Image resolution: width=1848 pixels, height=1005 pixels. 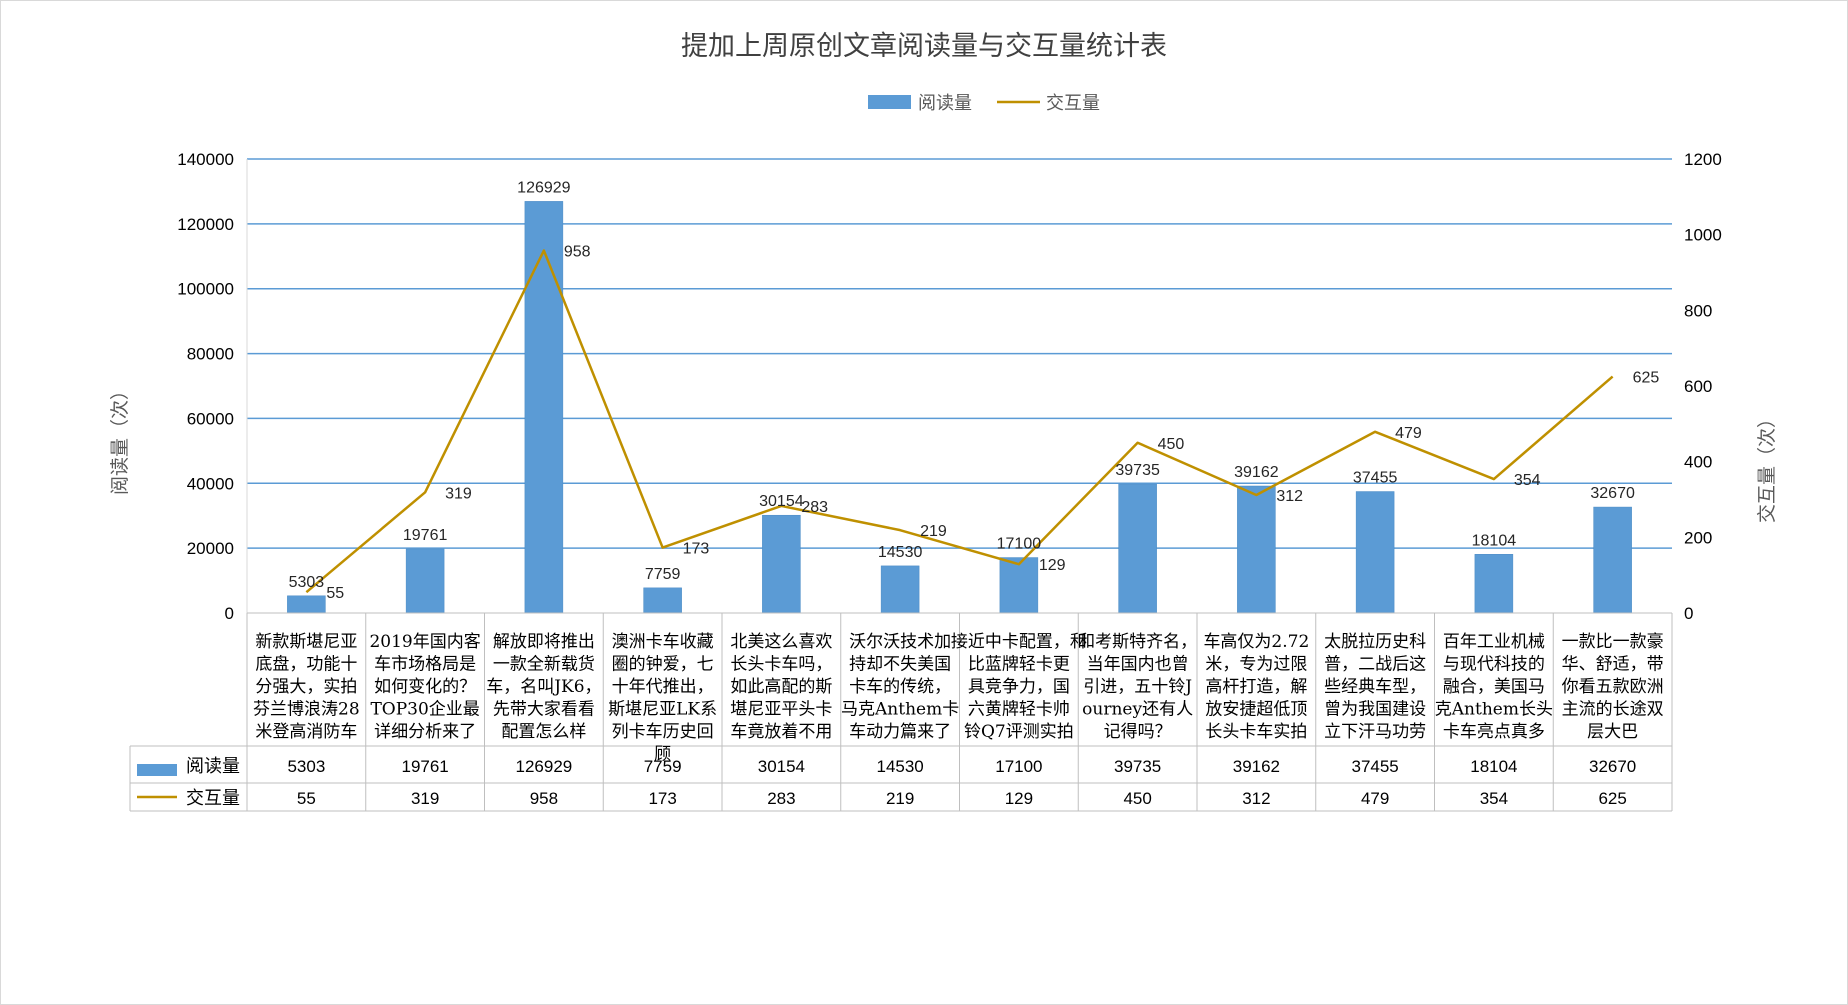 I want to click on y2-tick-label: 800, so click(x=1698, y=310).